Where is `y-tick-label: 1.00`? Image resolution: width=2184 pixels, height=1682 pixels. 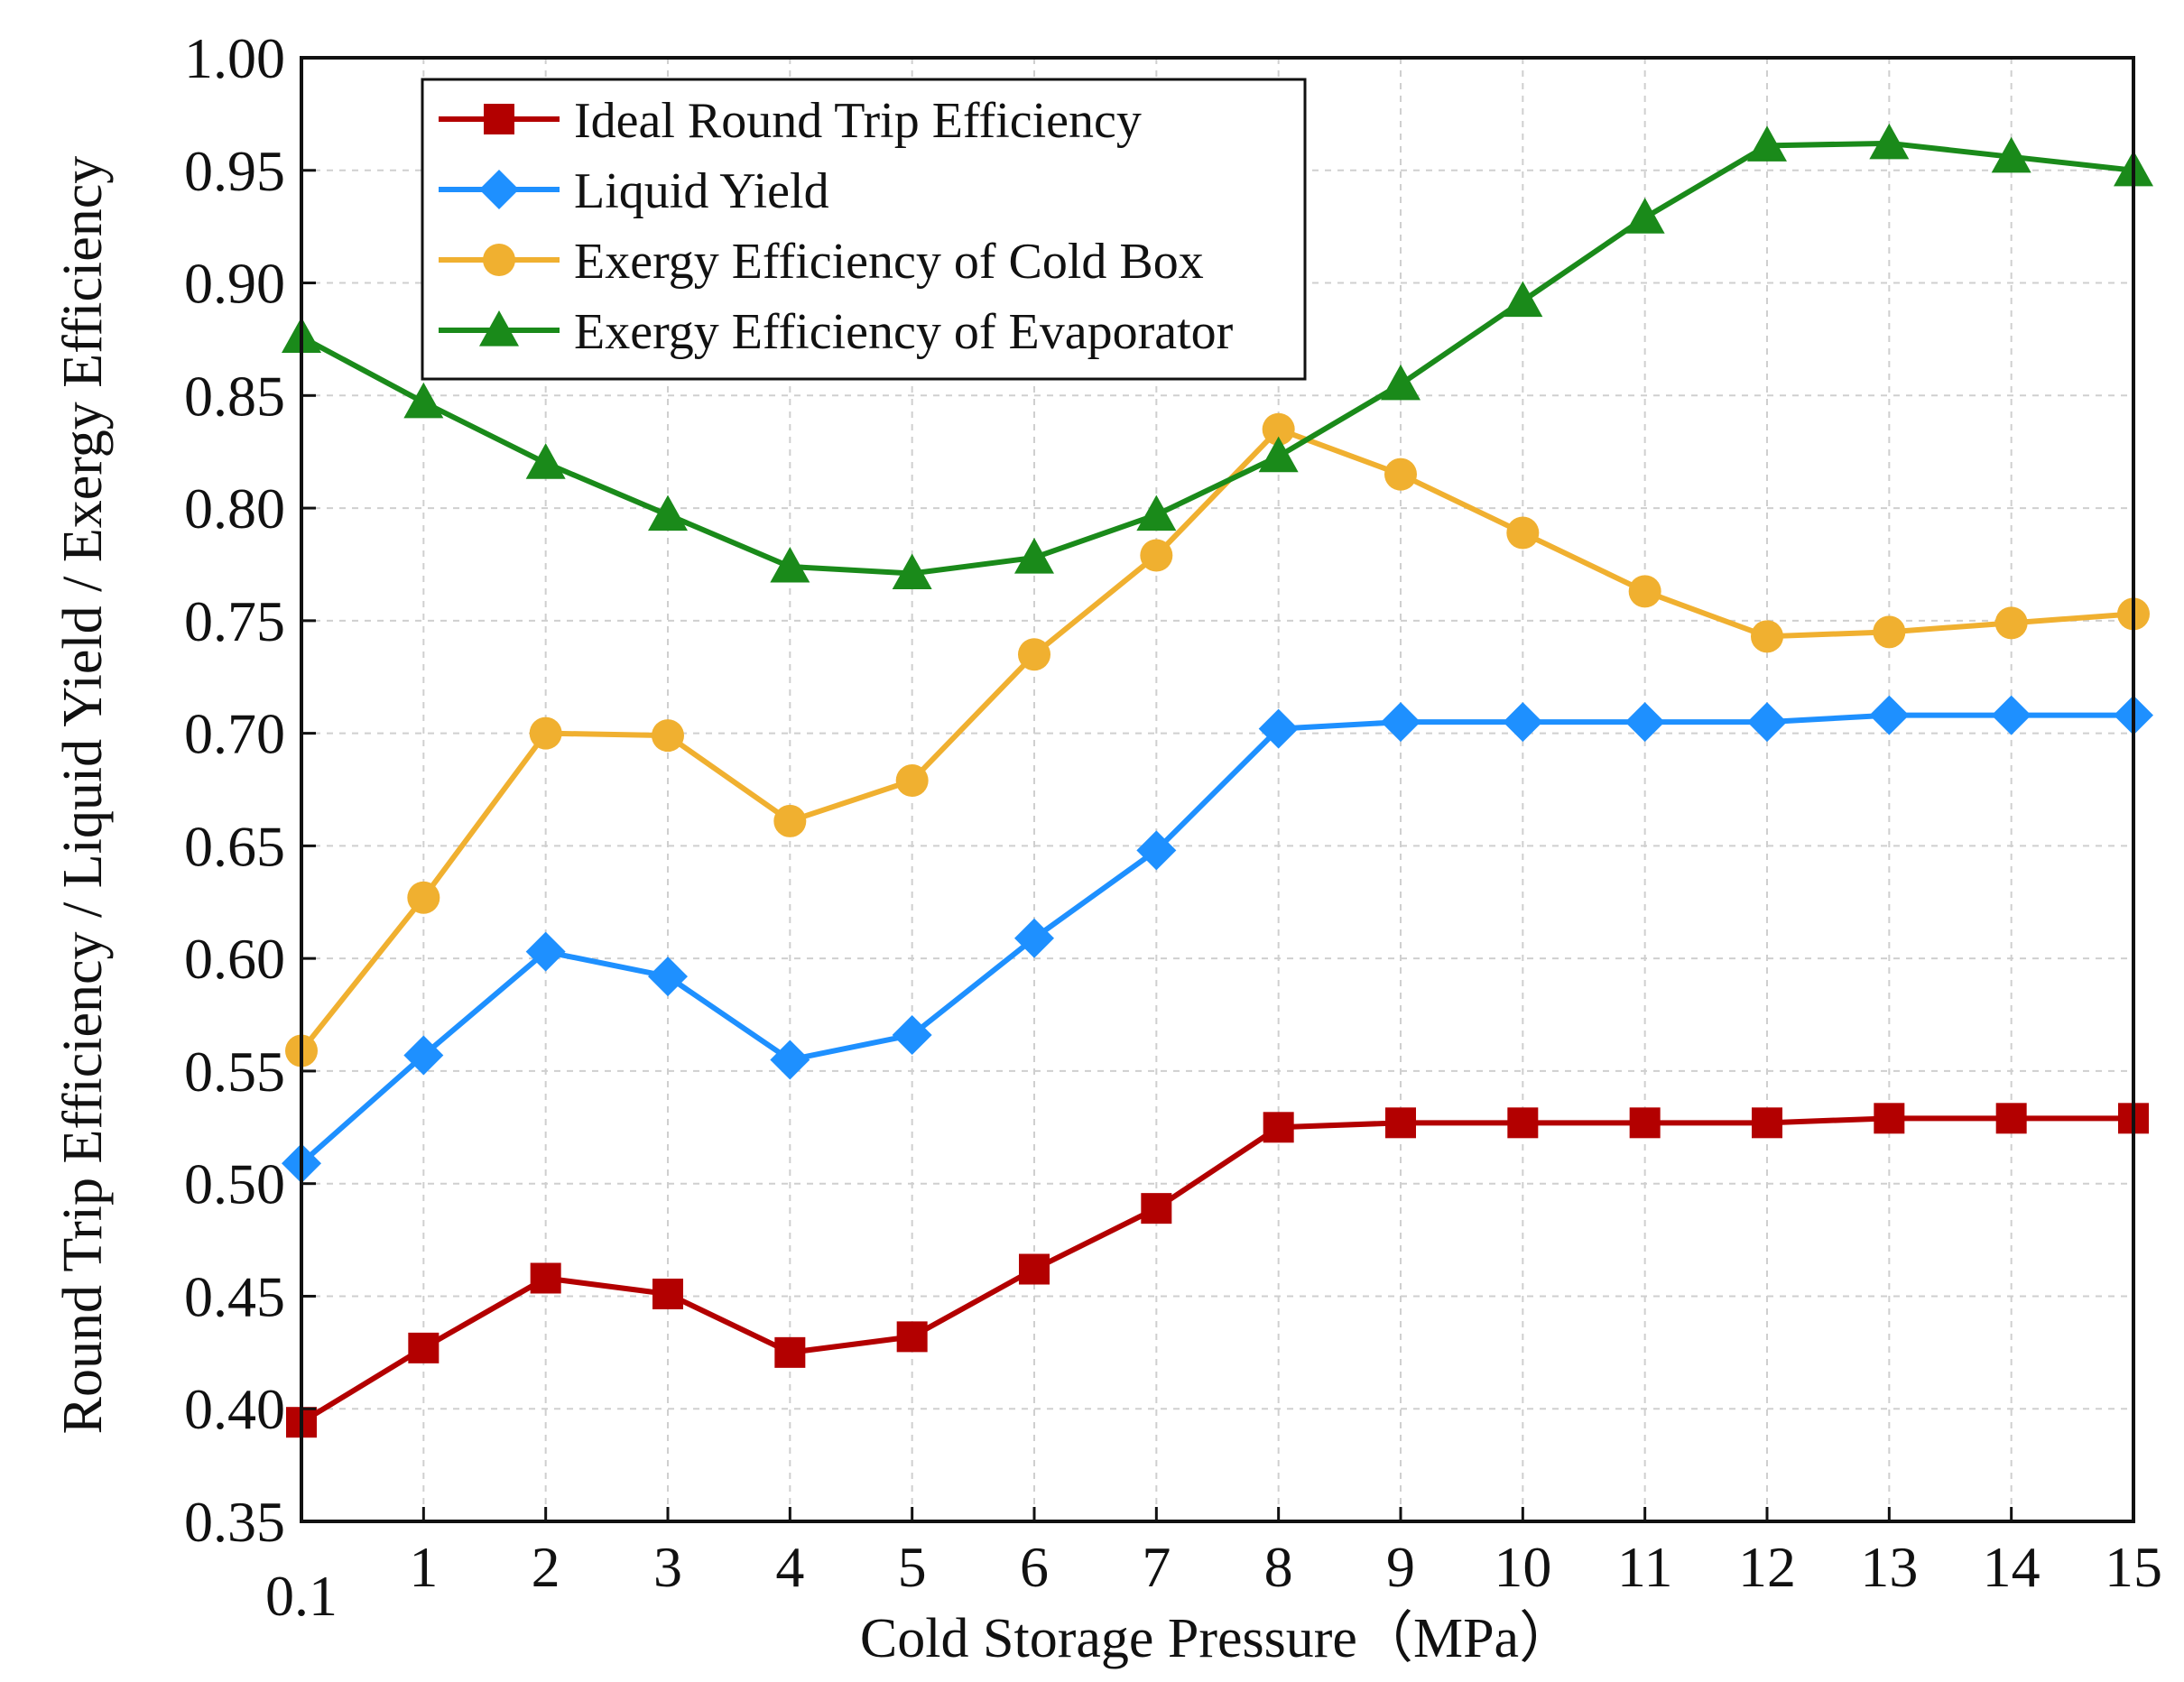 y-tick-label: 1.00 is located at coordinates (234, 58).